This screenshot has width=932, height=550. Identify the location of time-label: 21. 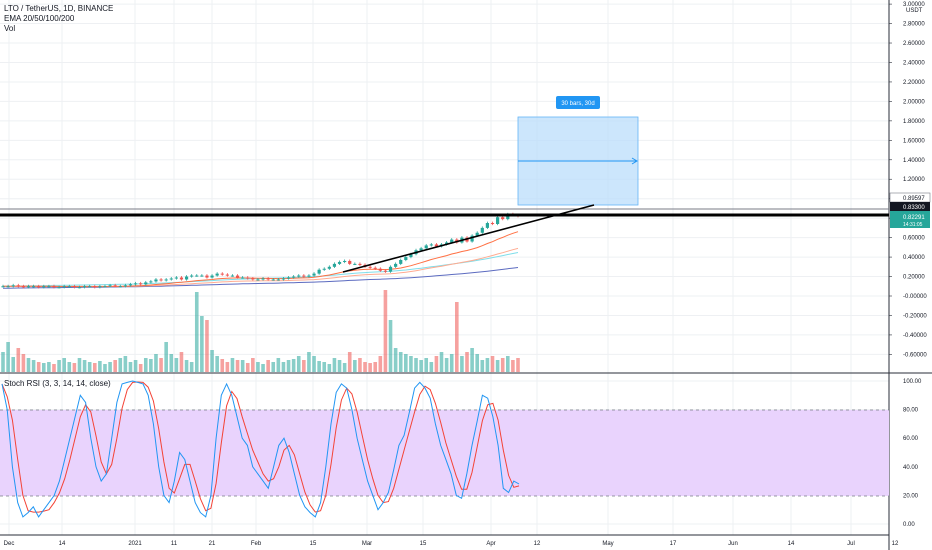
(212, 544).